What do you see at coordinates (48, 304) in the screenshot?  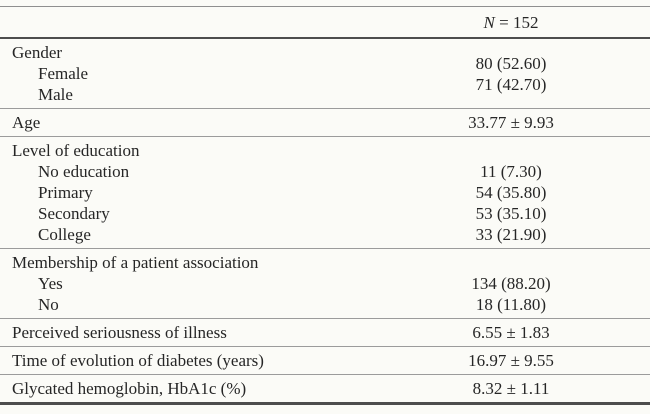 I see `row-label-membership-no: No` at bounding box center [48, 304].